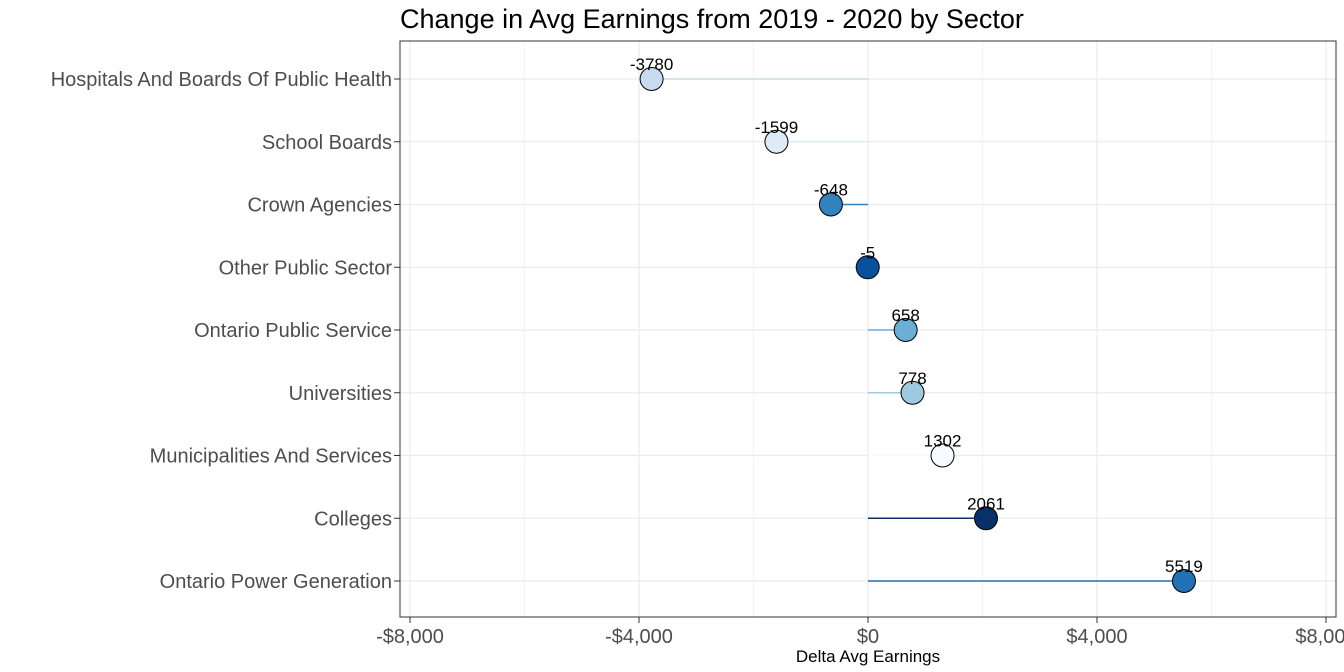 This screenshot has height=672, width=1344. Describe the element at coordinates (293, 331) in the screenshot. I see `category-label: Ontario Public Service` at that location.